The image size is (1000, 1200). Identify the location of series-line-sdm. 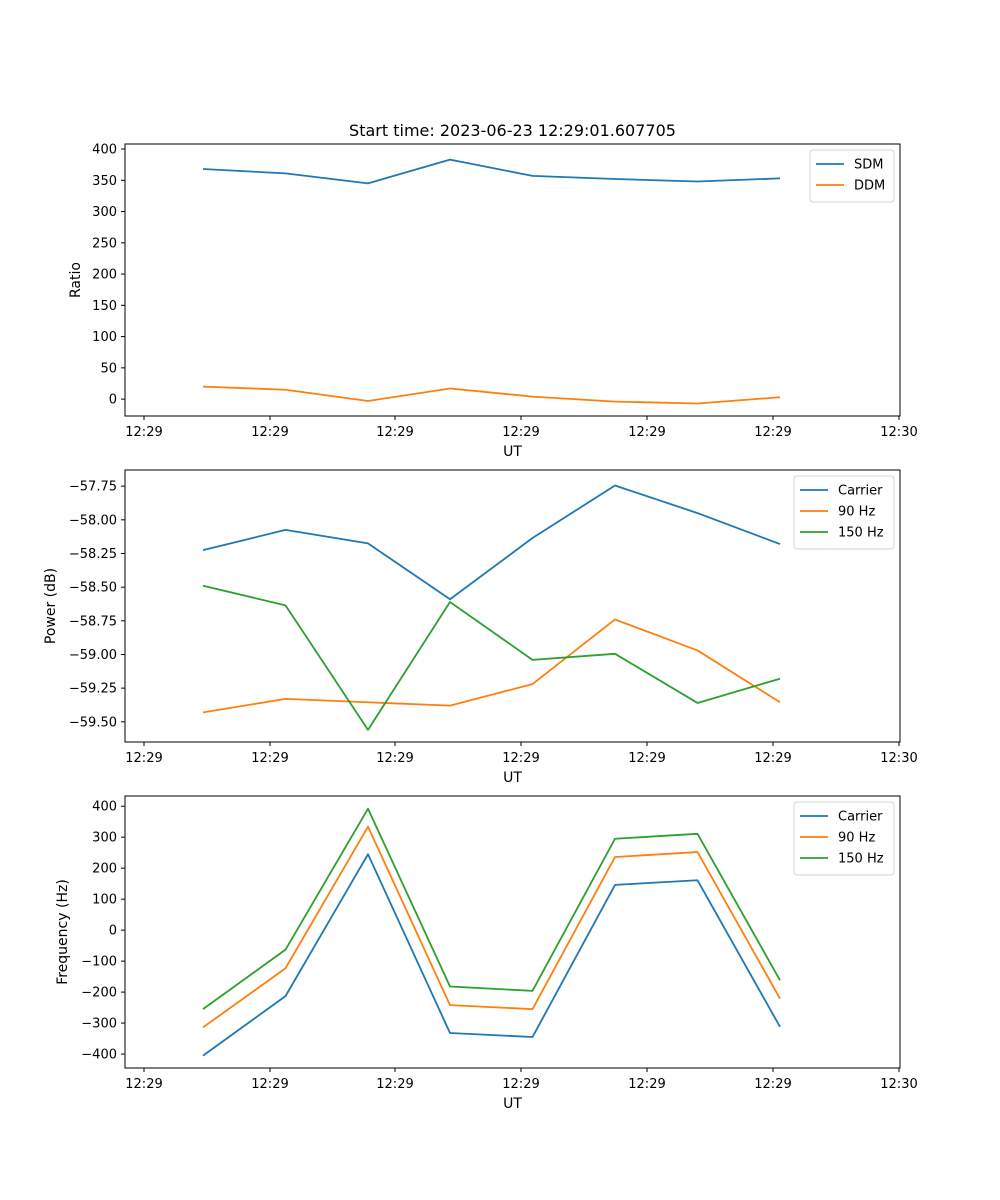
(491, 171).